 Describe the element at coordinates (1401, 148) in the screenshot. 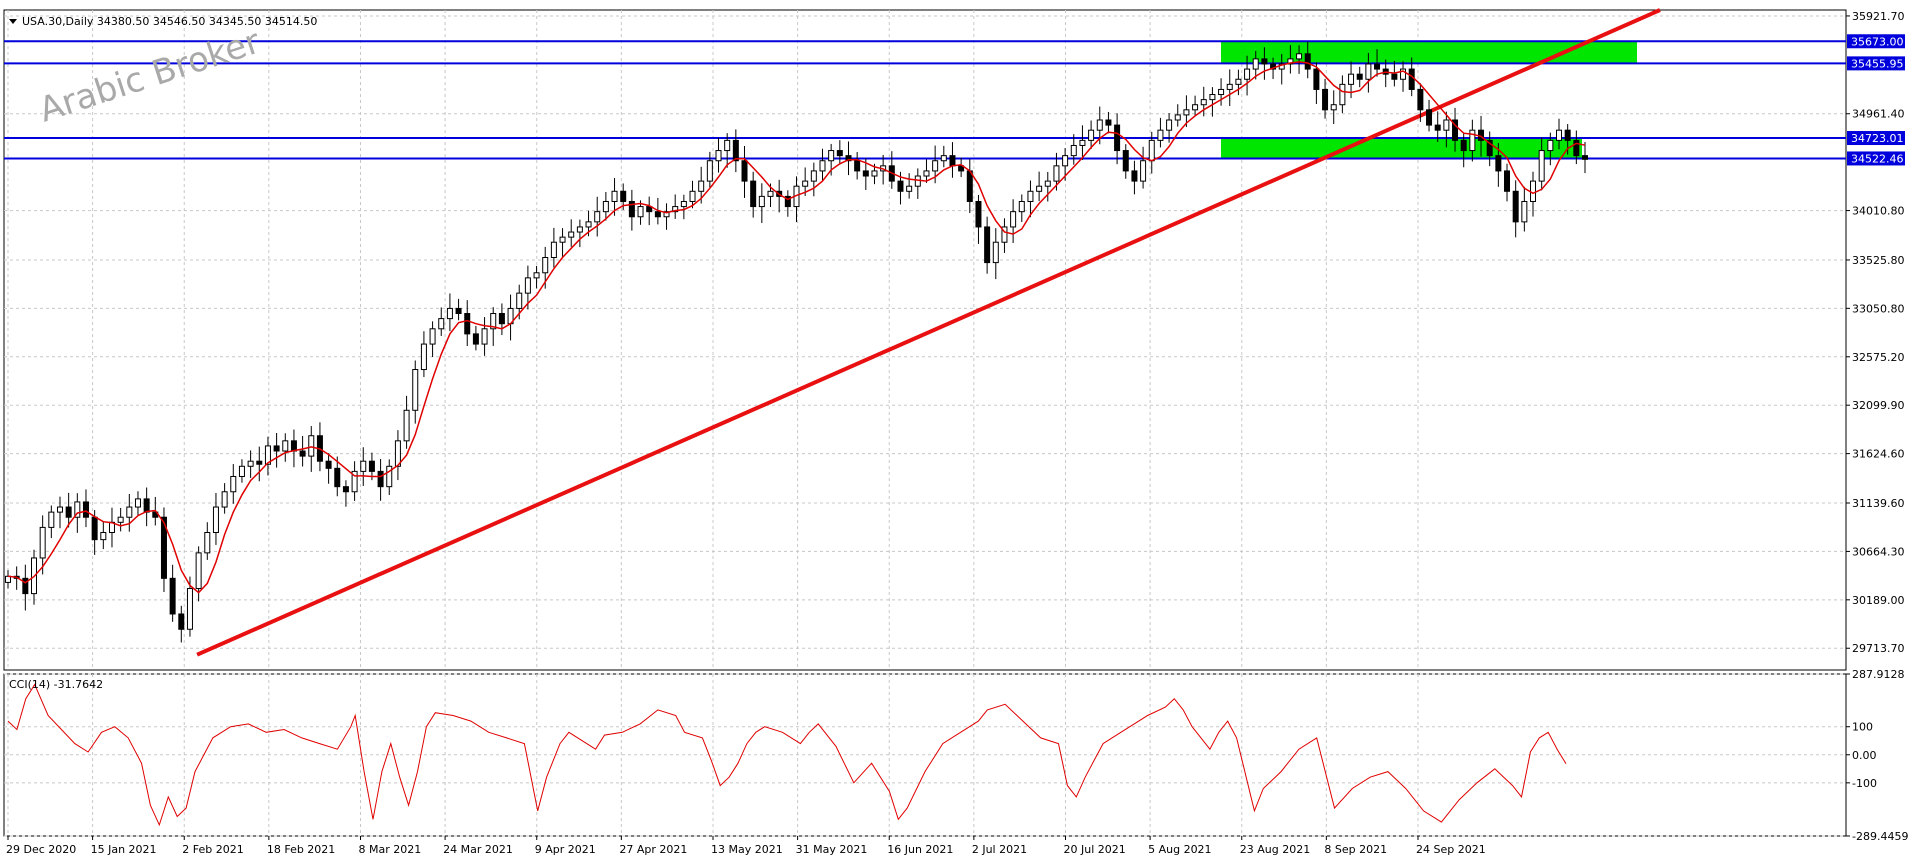

I see `zone-rect` at that location.